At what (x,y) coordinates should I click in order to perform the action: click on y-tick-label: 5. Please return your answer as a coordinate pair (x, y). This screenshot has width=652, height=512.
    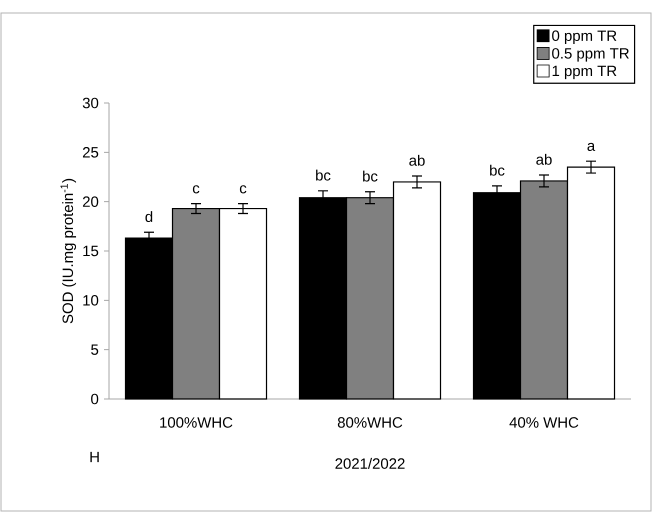
    Looking at the image, I should click on (94, 349).